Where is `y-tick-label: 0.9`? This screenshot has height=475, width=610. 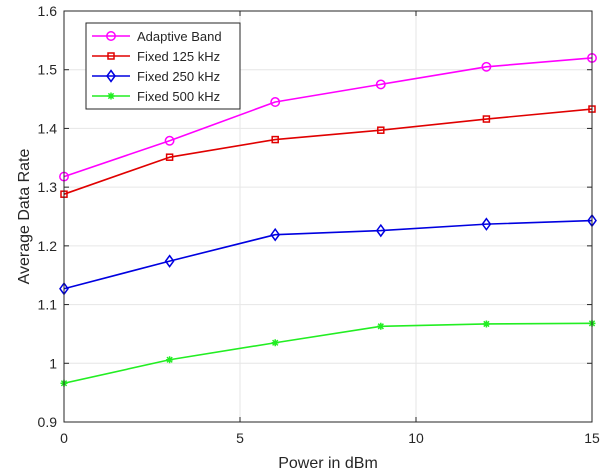
y-tick-label: 0.9 is located at coordinates (48, 422).